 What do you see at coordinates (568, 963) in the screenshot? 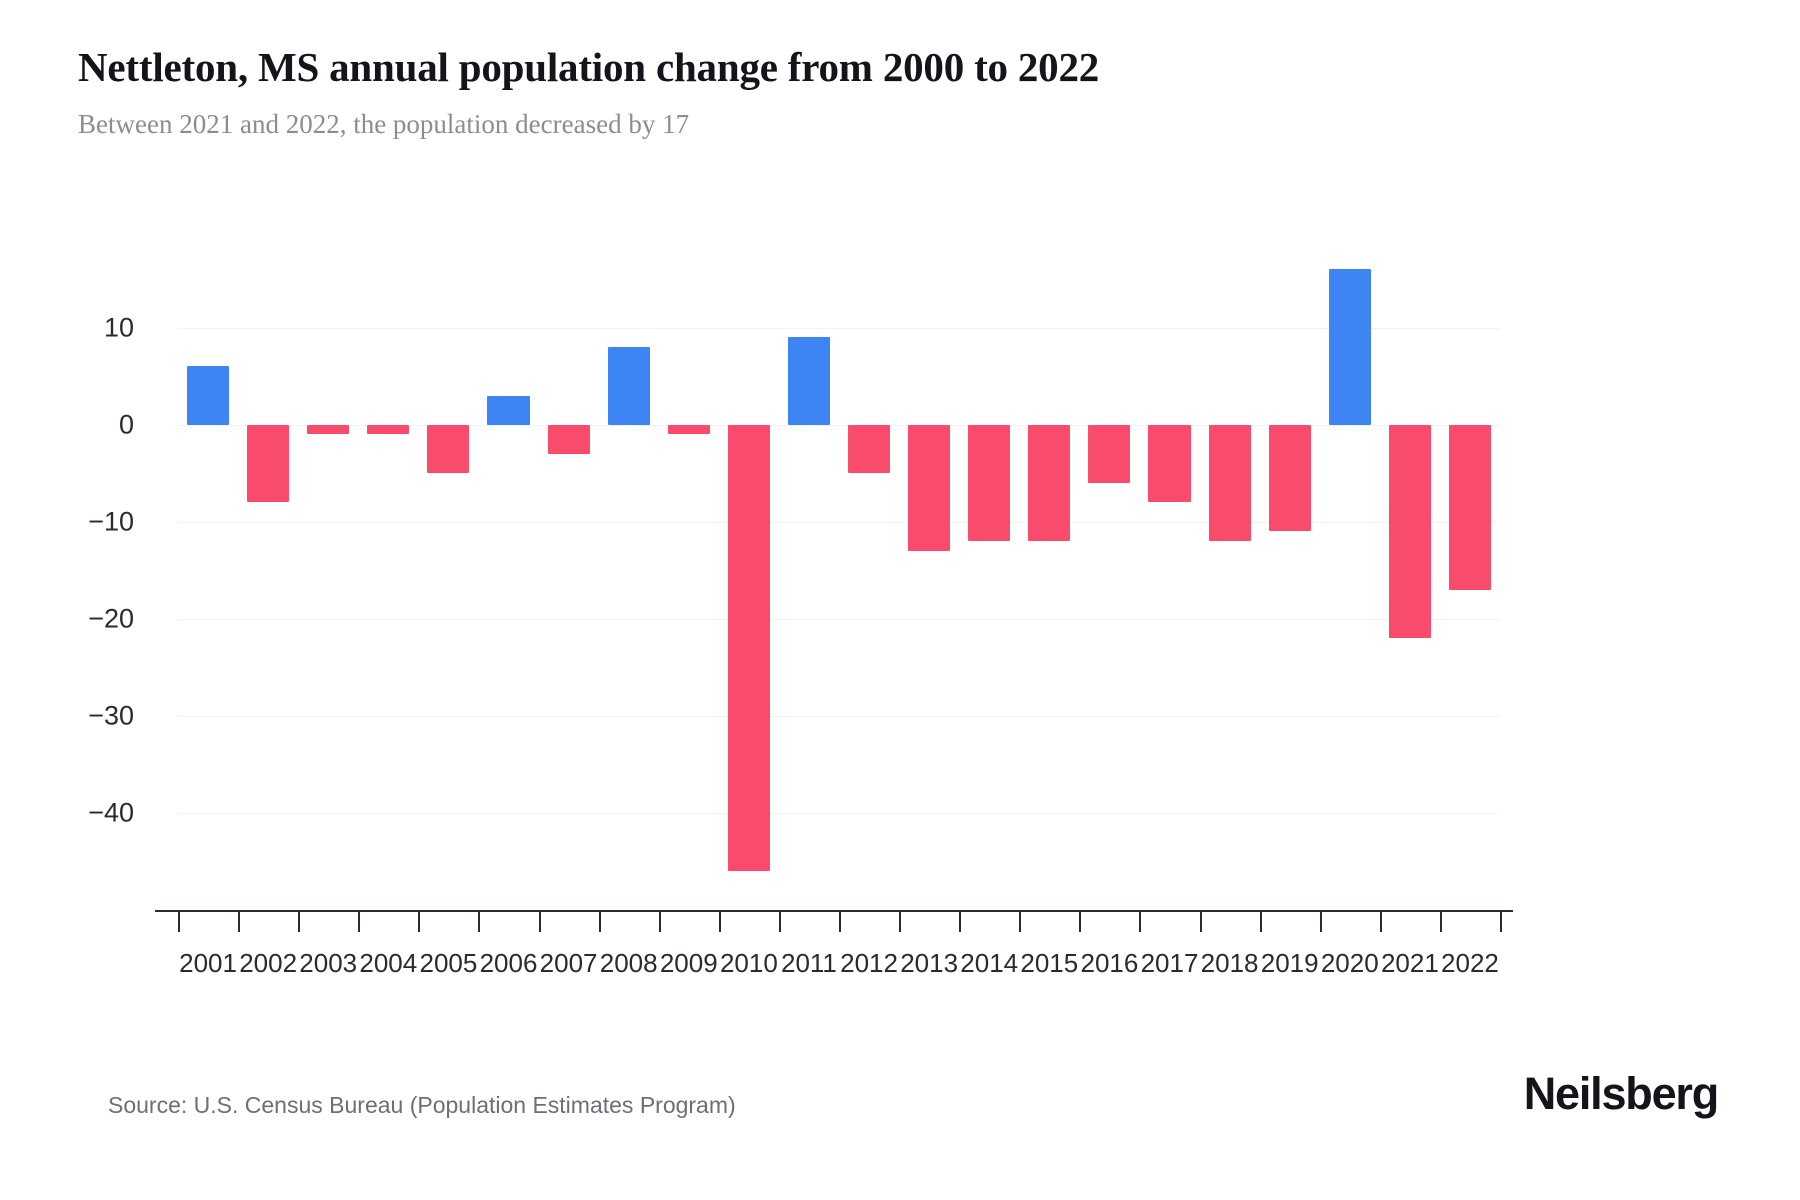
I see `x-axis-tick-label: 2007` at bounding box center [568, 963].